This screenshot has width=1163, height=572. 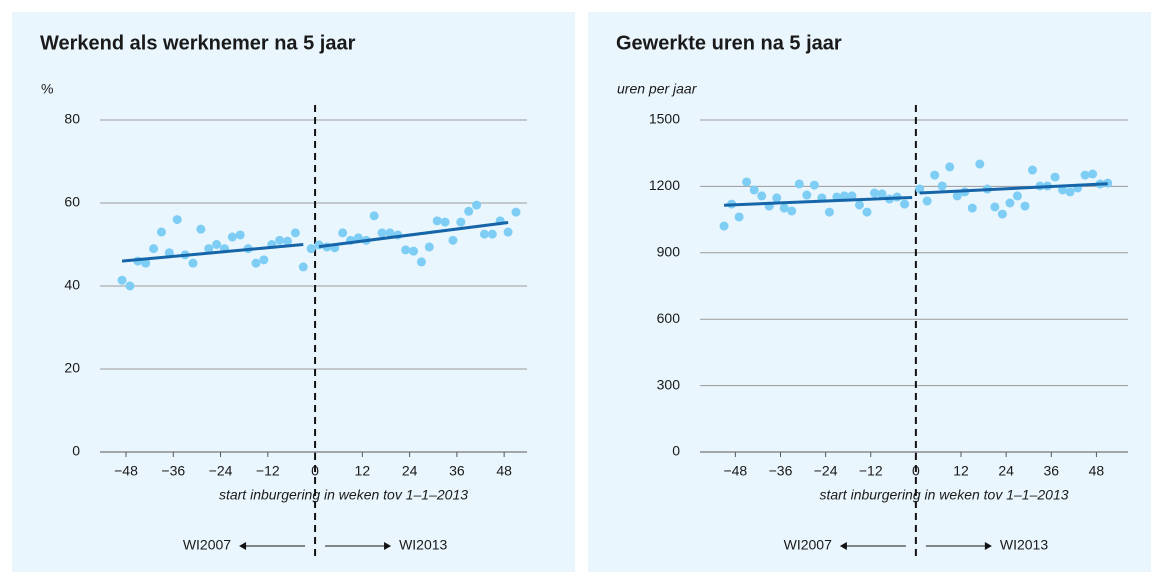 I want to click on y-axis-label: uren per jaar, so click(x=657, y=89).